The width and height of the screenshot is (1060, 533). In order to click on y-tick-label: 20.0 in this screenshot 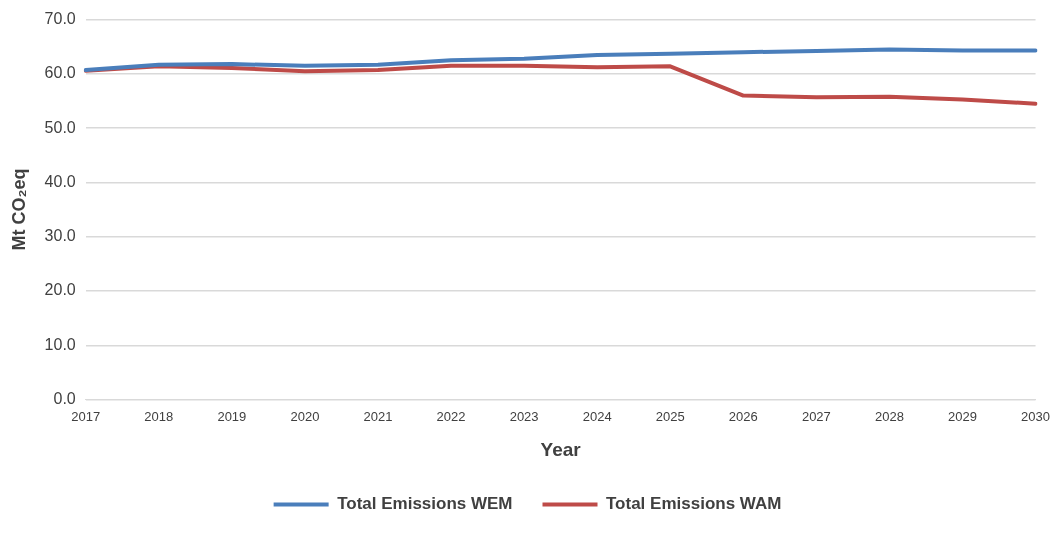, I will do `click(60, 290)`.